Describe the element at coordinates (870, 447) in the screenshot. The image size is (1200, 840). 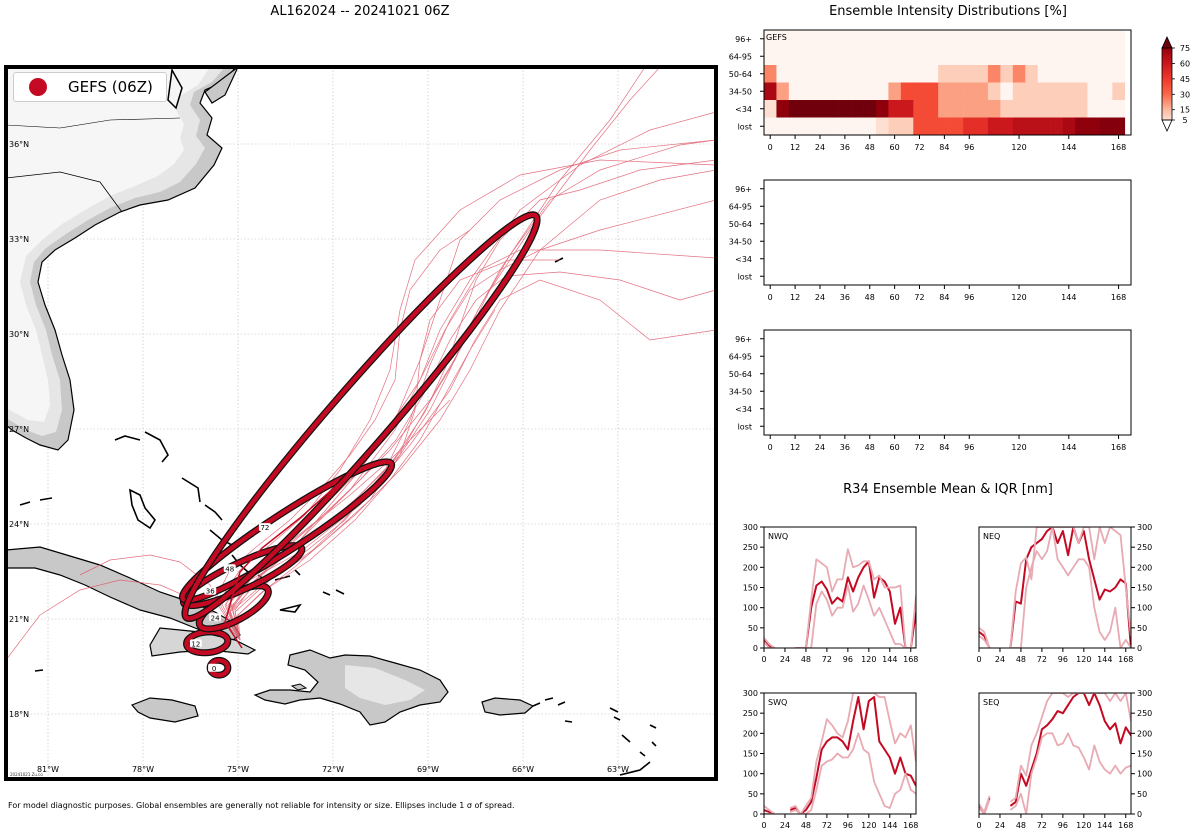
I see `heatmap-xtick-label: 48` at that location.